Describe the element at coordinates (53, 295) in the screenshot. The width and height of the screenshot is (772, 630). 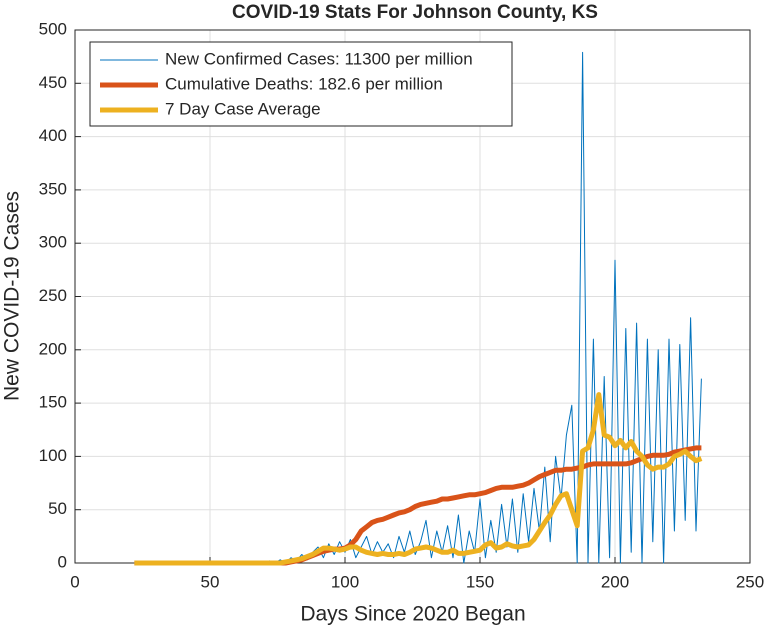
I see `y-tick-label: 250` at that location.